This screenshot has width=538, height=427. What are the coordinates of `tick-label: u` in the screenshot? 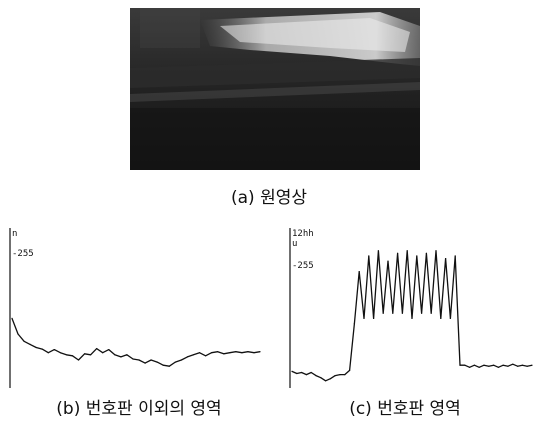 It's located at (294, 244).